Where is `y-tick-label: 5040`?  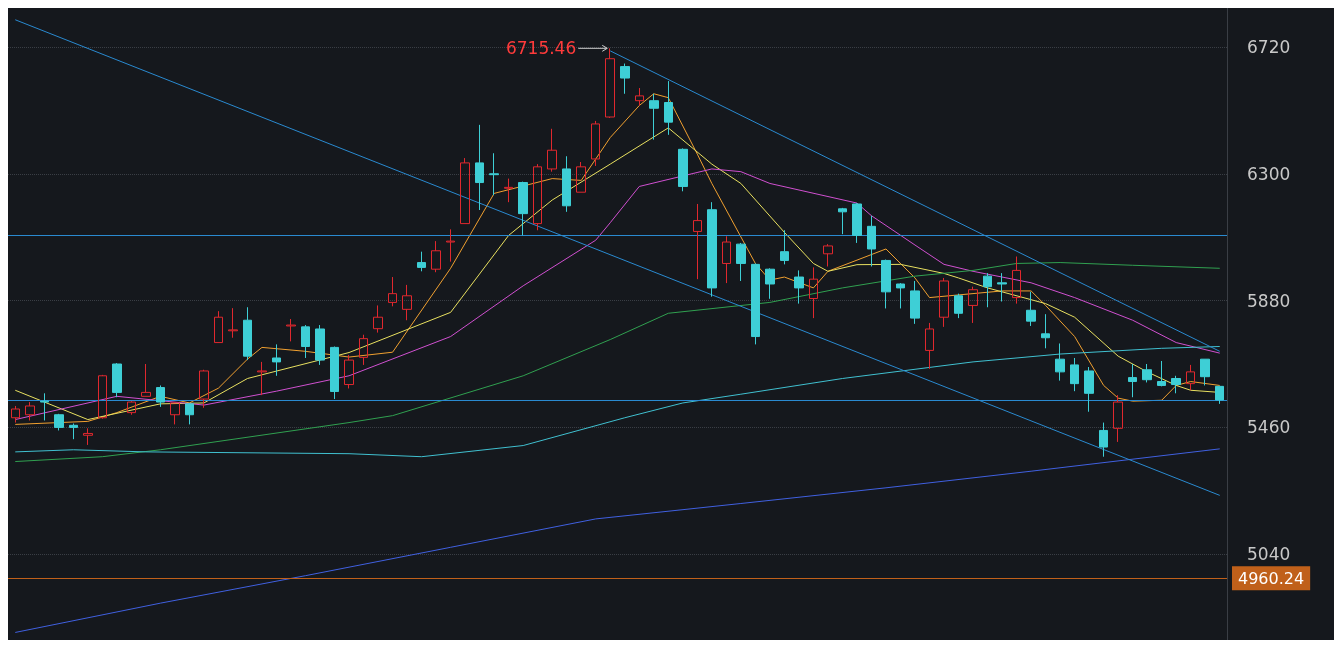 y-tick-label: 5040 is located at coordinates (1269, 554).